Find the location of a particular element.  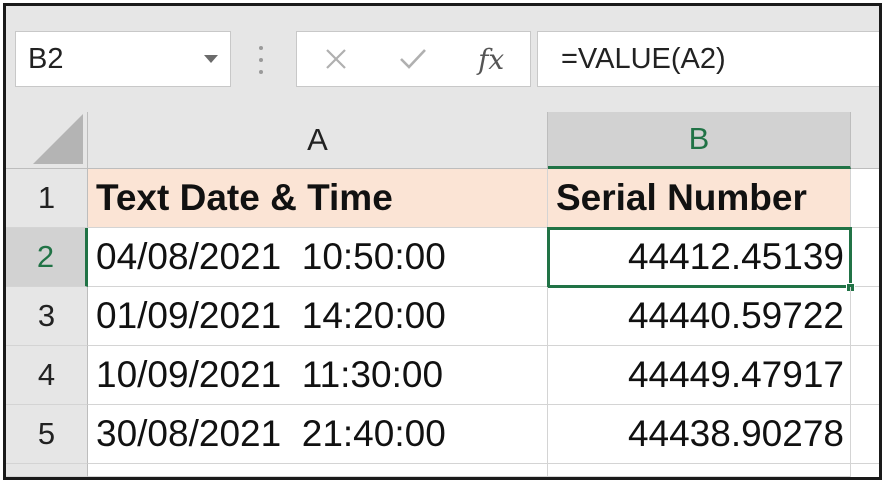

cell-c1 is located at coordinates (865, 198).